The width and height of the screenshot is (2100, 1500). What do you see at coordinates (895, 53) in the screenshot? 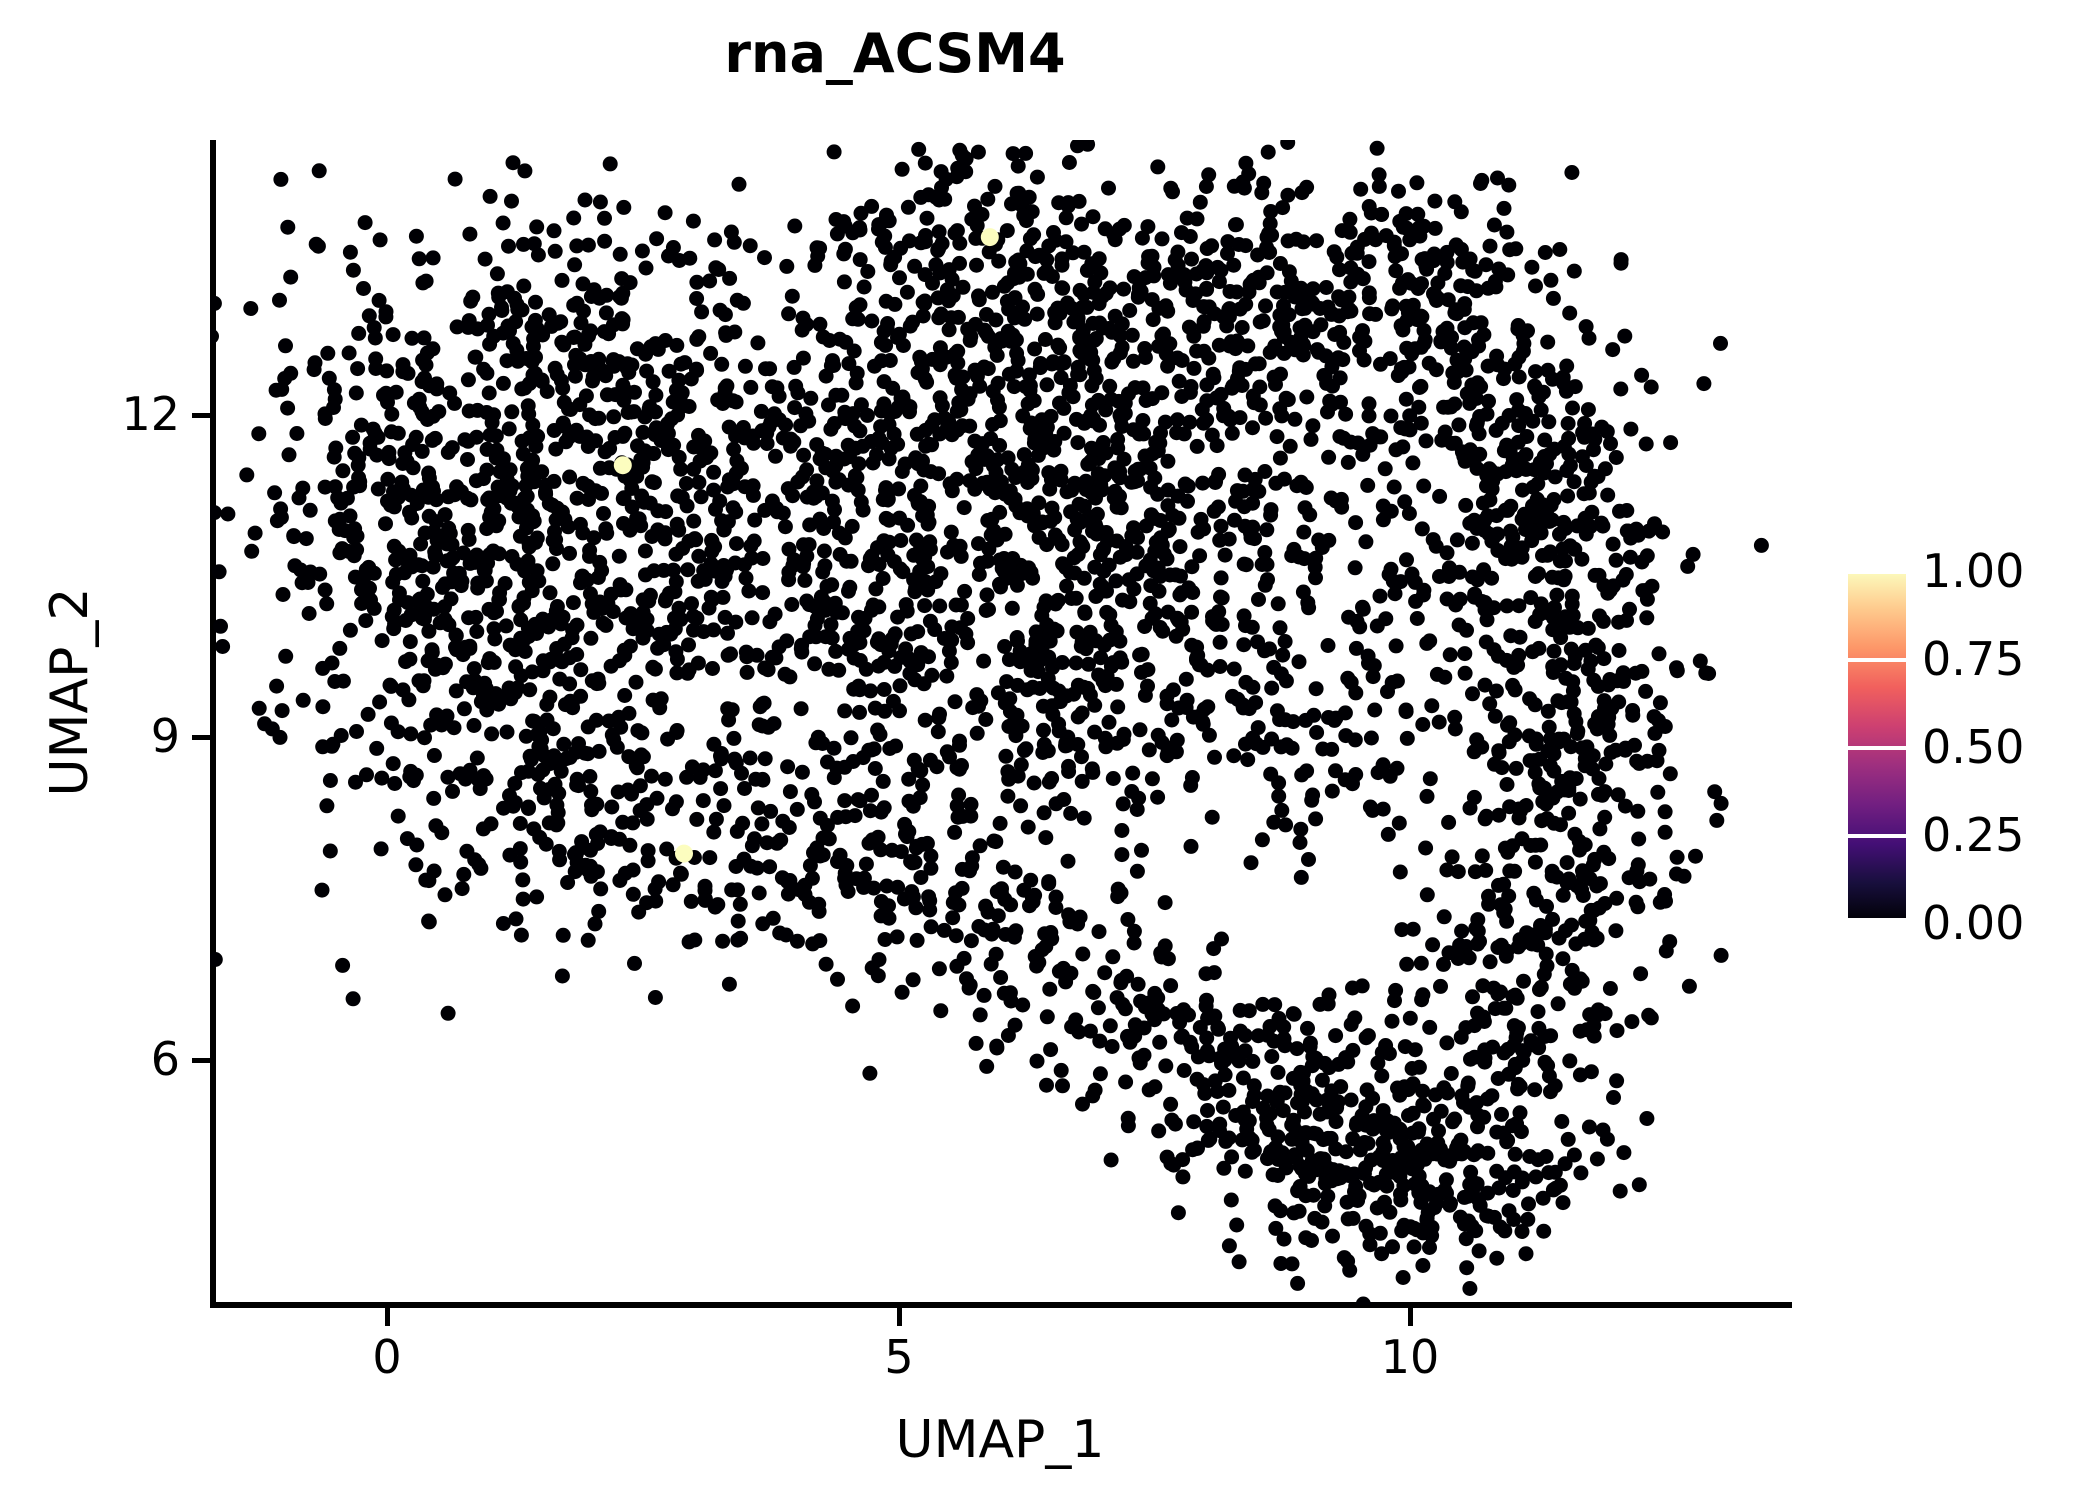
I see `page-title: rna_ACSM4` at bounding box center [895, 53].